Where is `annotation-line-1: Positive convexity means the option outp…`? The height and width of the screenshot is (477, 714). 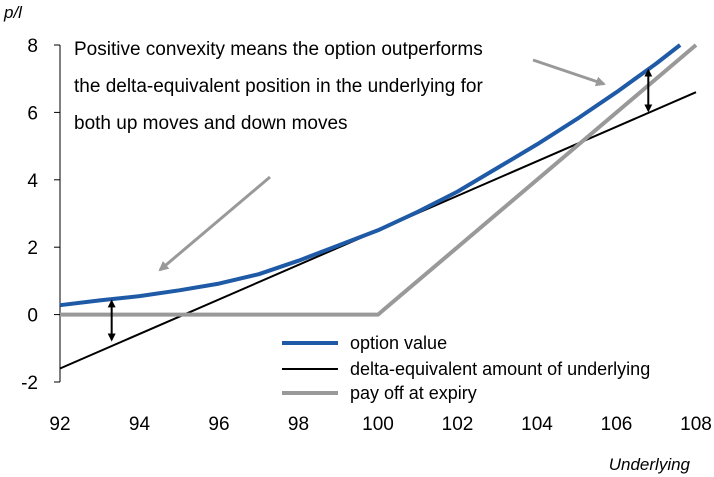
annotation-line-1: Positive convexity means the option outp… is located at coordinates (278, 49).